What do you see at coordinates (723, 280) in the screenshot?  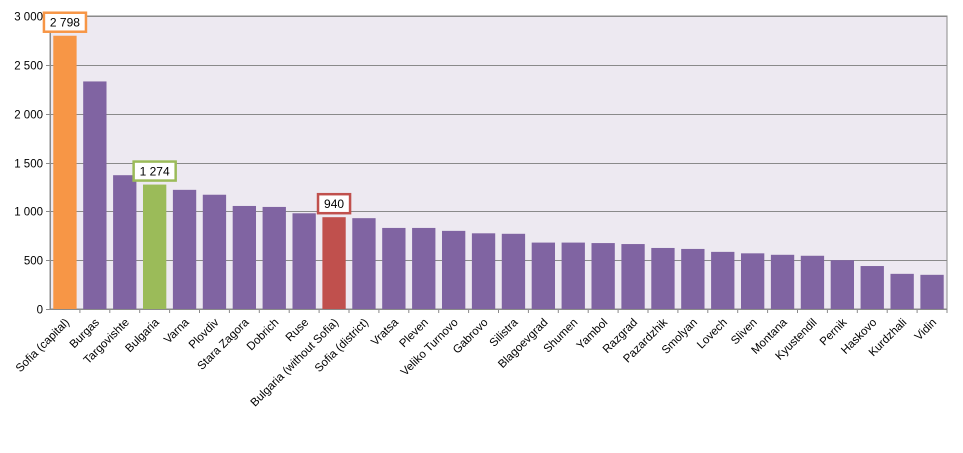 I see `bar: Lovech: 585` at bounding box center [723, 280].